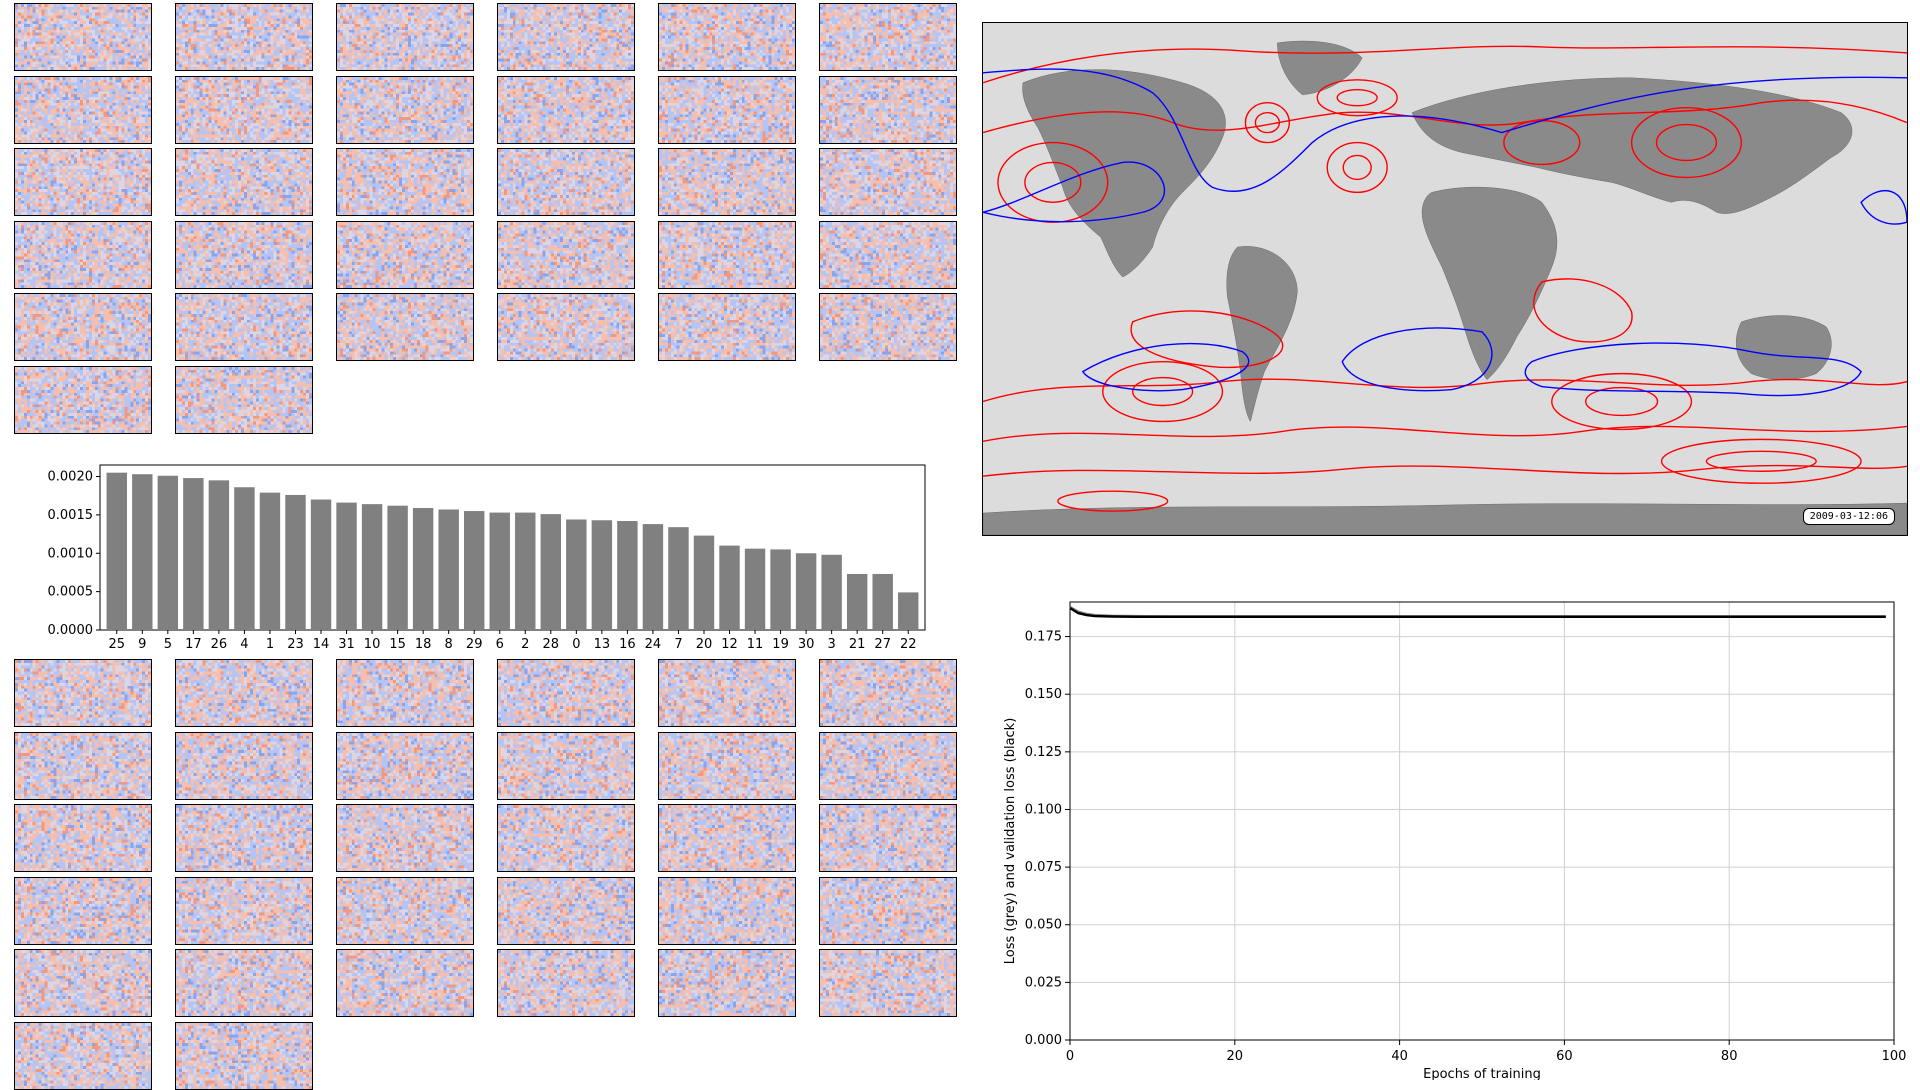 This screenshot has height=1090, width=1920. What do you see at coordinates (1849, 516) in the screenshot?
I see `map-date-label: 2009-03-12:06` at bounding box center [1849, 516].